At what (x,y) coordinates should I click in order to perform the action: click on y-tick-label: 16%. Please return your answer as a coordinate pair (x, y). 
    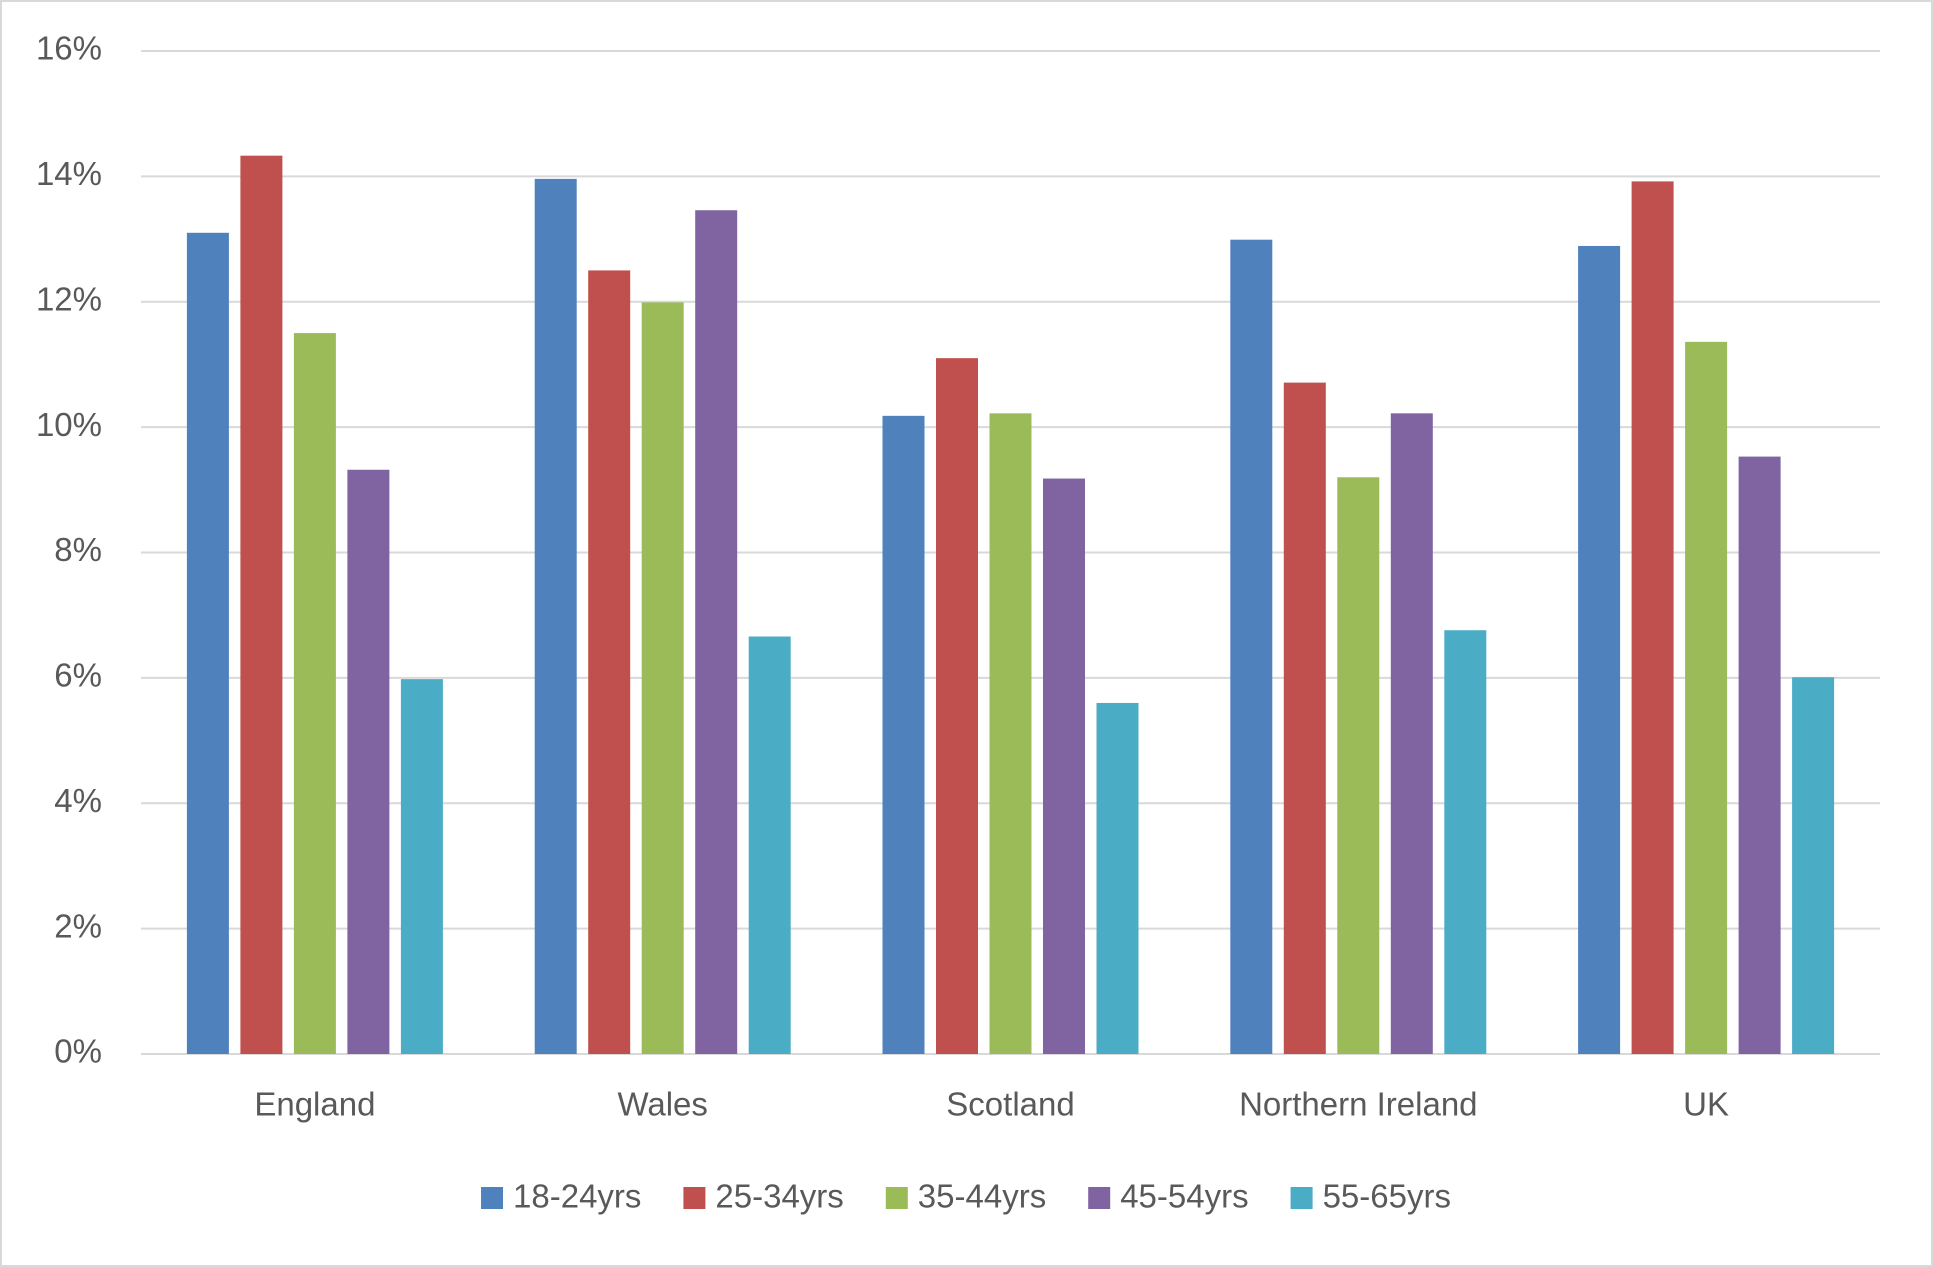
    Looking at the image, I should click on (69, 48).